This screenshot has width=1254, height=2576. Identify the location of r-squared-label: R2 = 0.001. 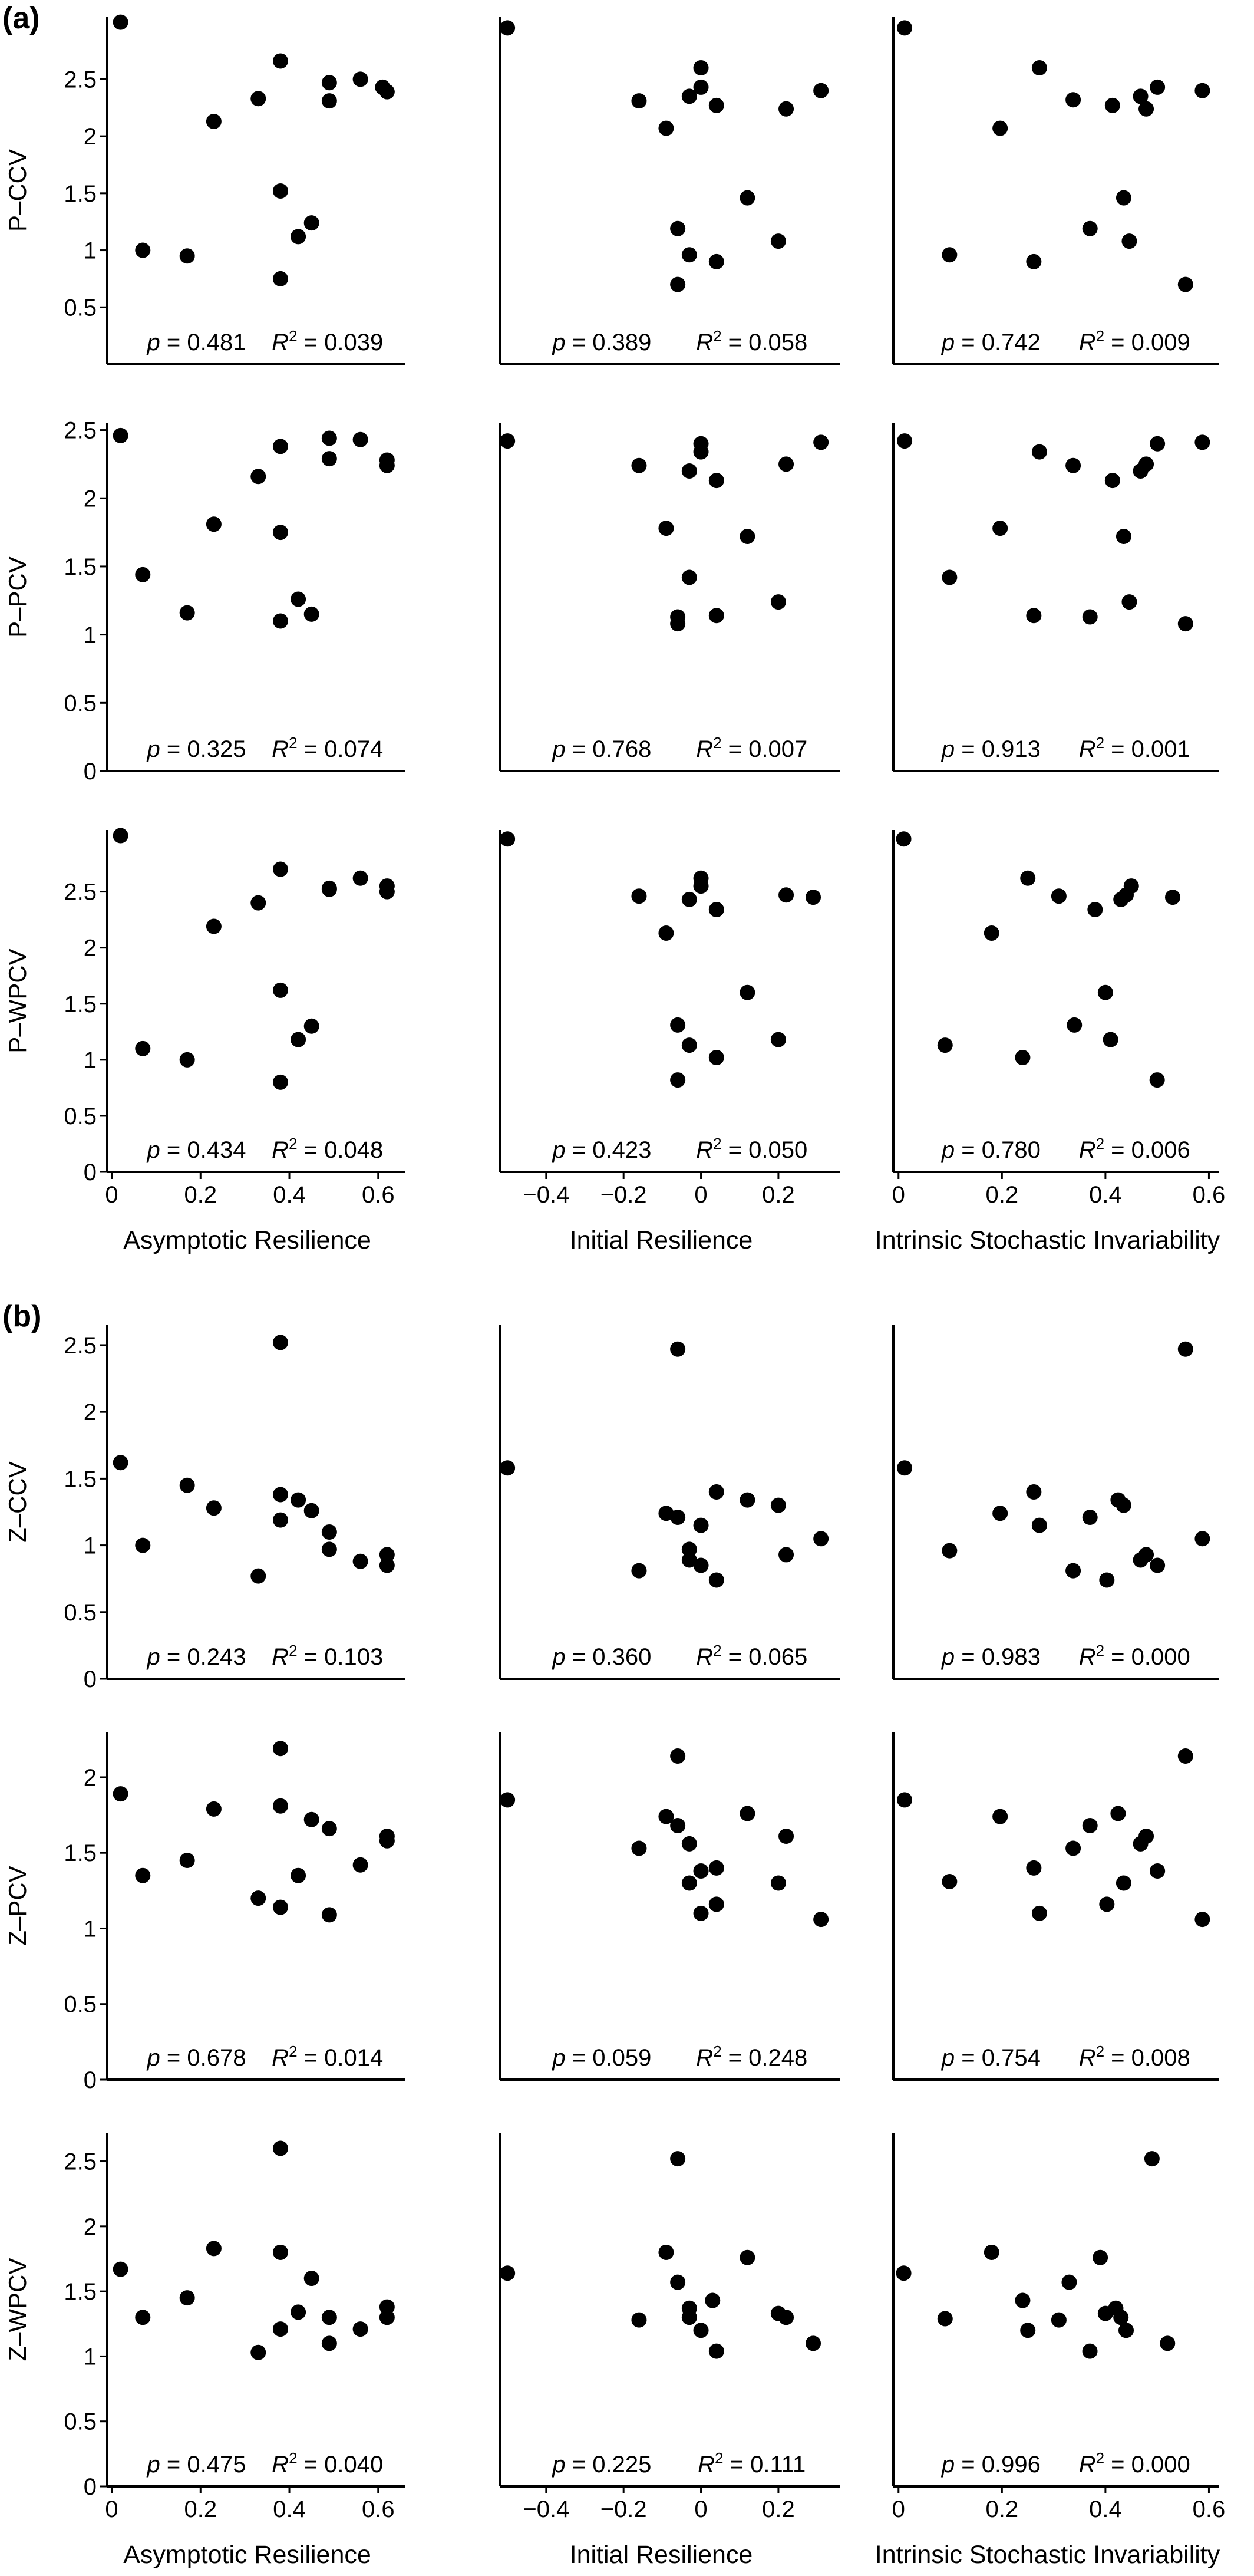
(1134, 748).